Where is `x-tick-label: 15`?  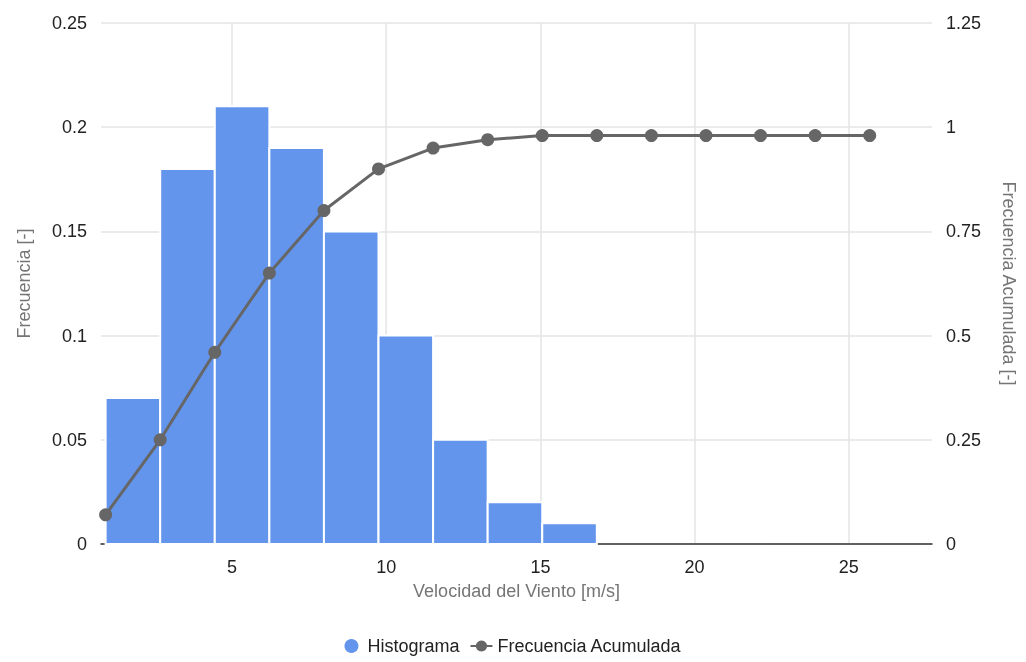
x-tick-label: 15 is located at coordinates (540, 567).